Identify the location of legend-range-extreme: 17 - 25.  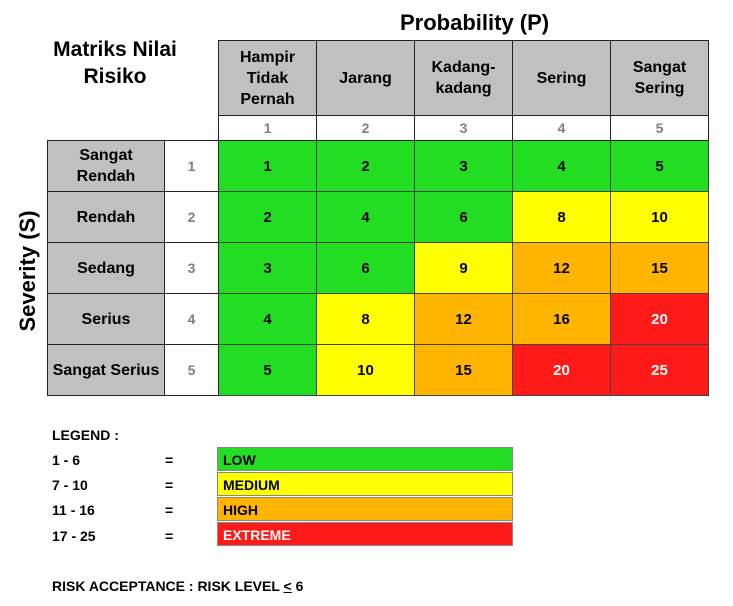
(74, 536).